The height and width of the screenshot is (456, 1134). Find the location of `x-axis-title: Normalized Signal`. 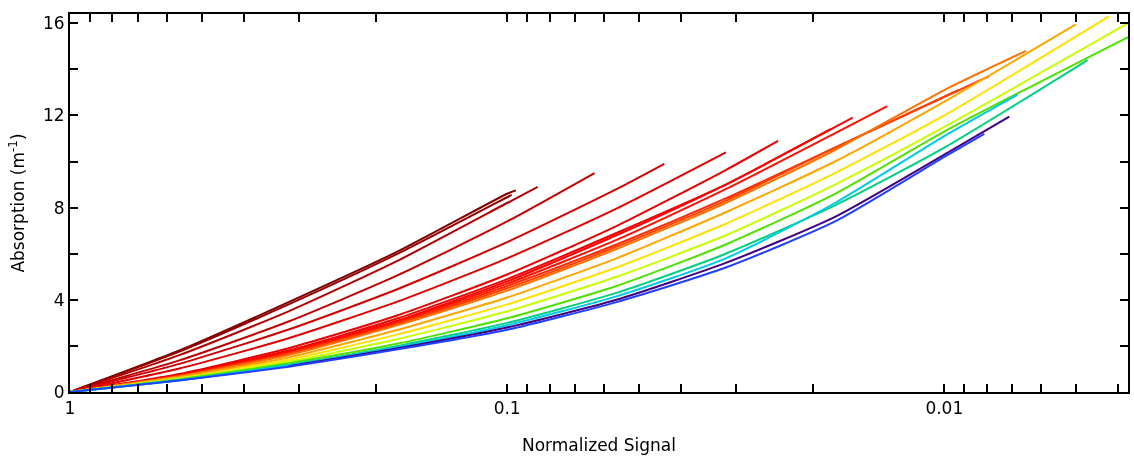

x-axis-title: Normalized Signal is located at coordinates (599, 445).